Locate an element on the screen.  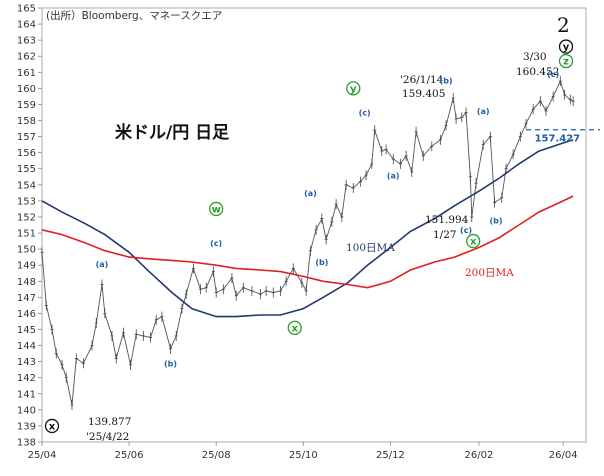
y-tick-label: 165 is located at coordinates (26, 9).